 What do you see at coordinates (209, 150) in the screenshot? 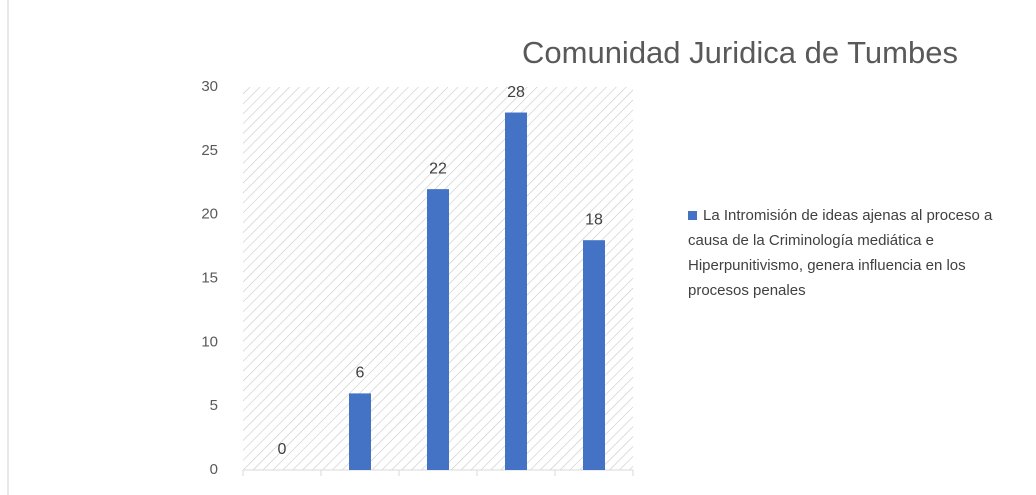
I see `y-tick-label: 25` at bounding box center [209, 150].